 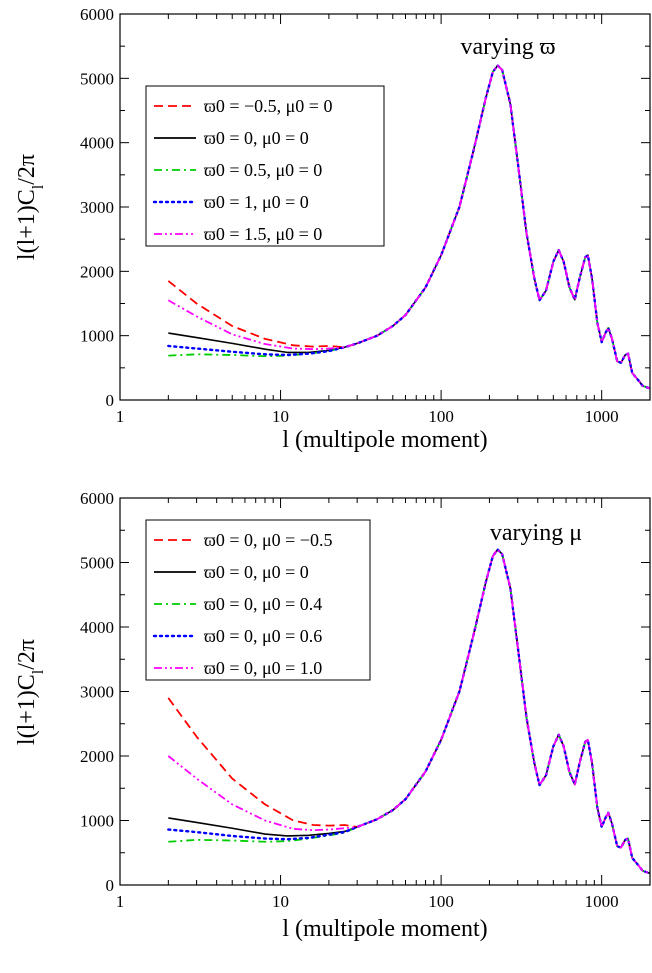 I want to click on panel-annotation: varying μ, so click(x=536, y=533).